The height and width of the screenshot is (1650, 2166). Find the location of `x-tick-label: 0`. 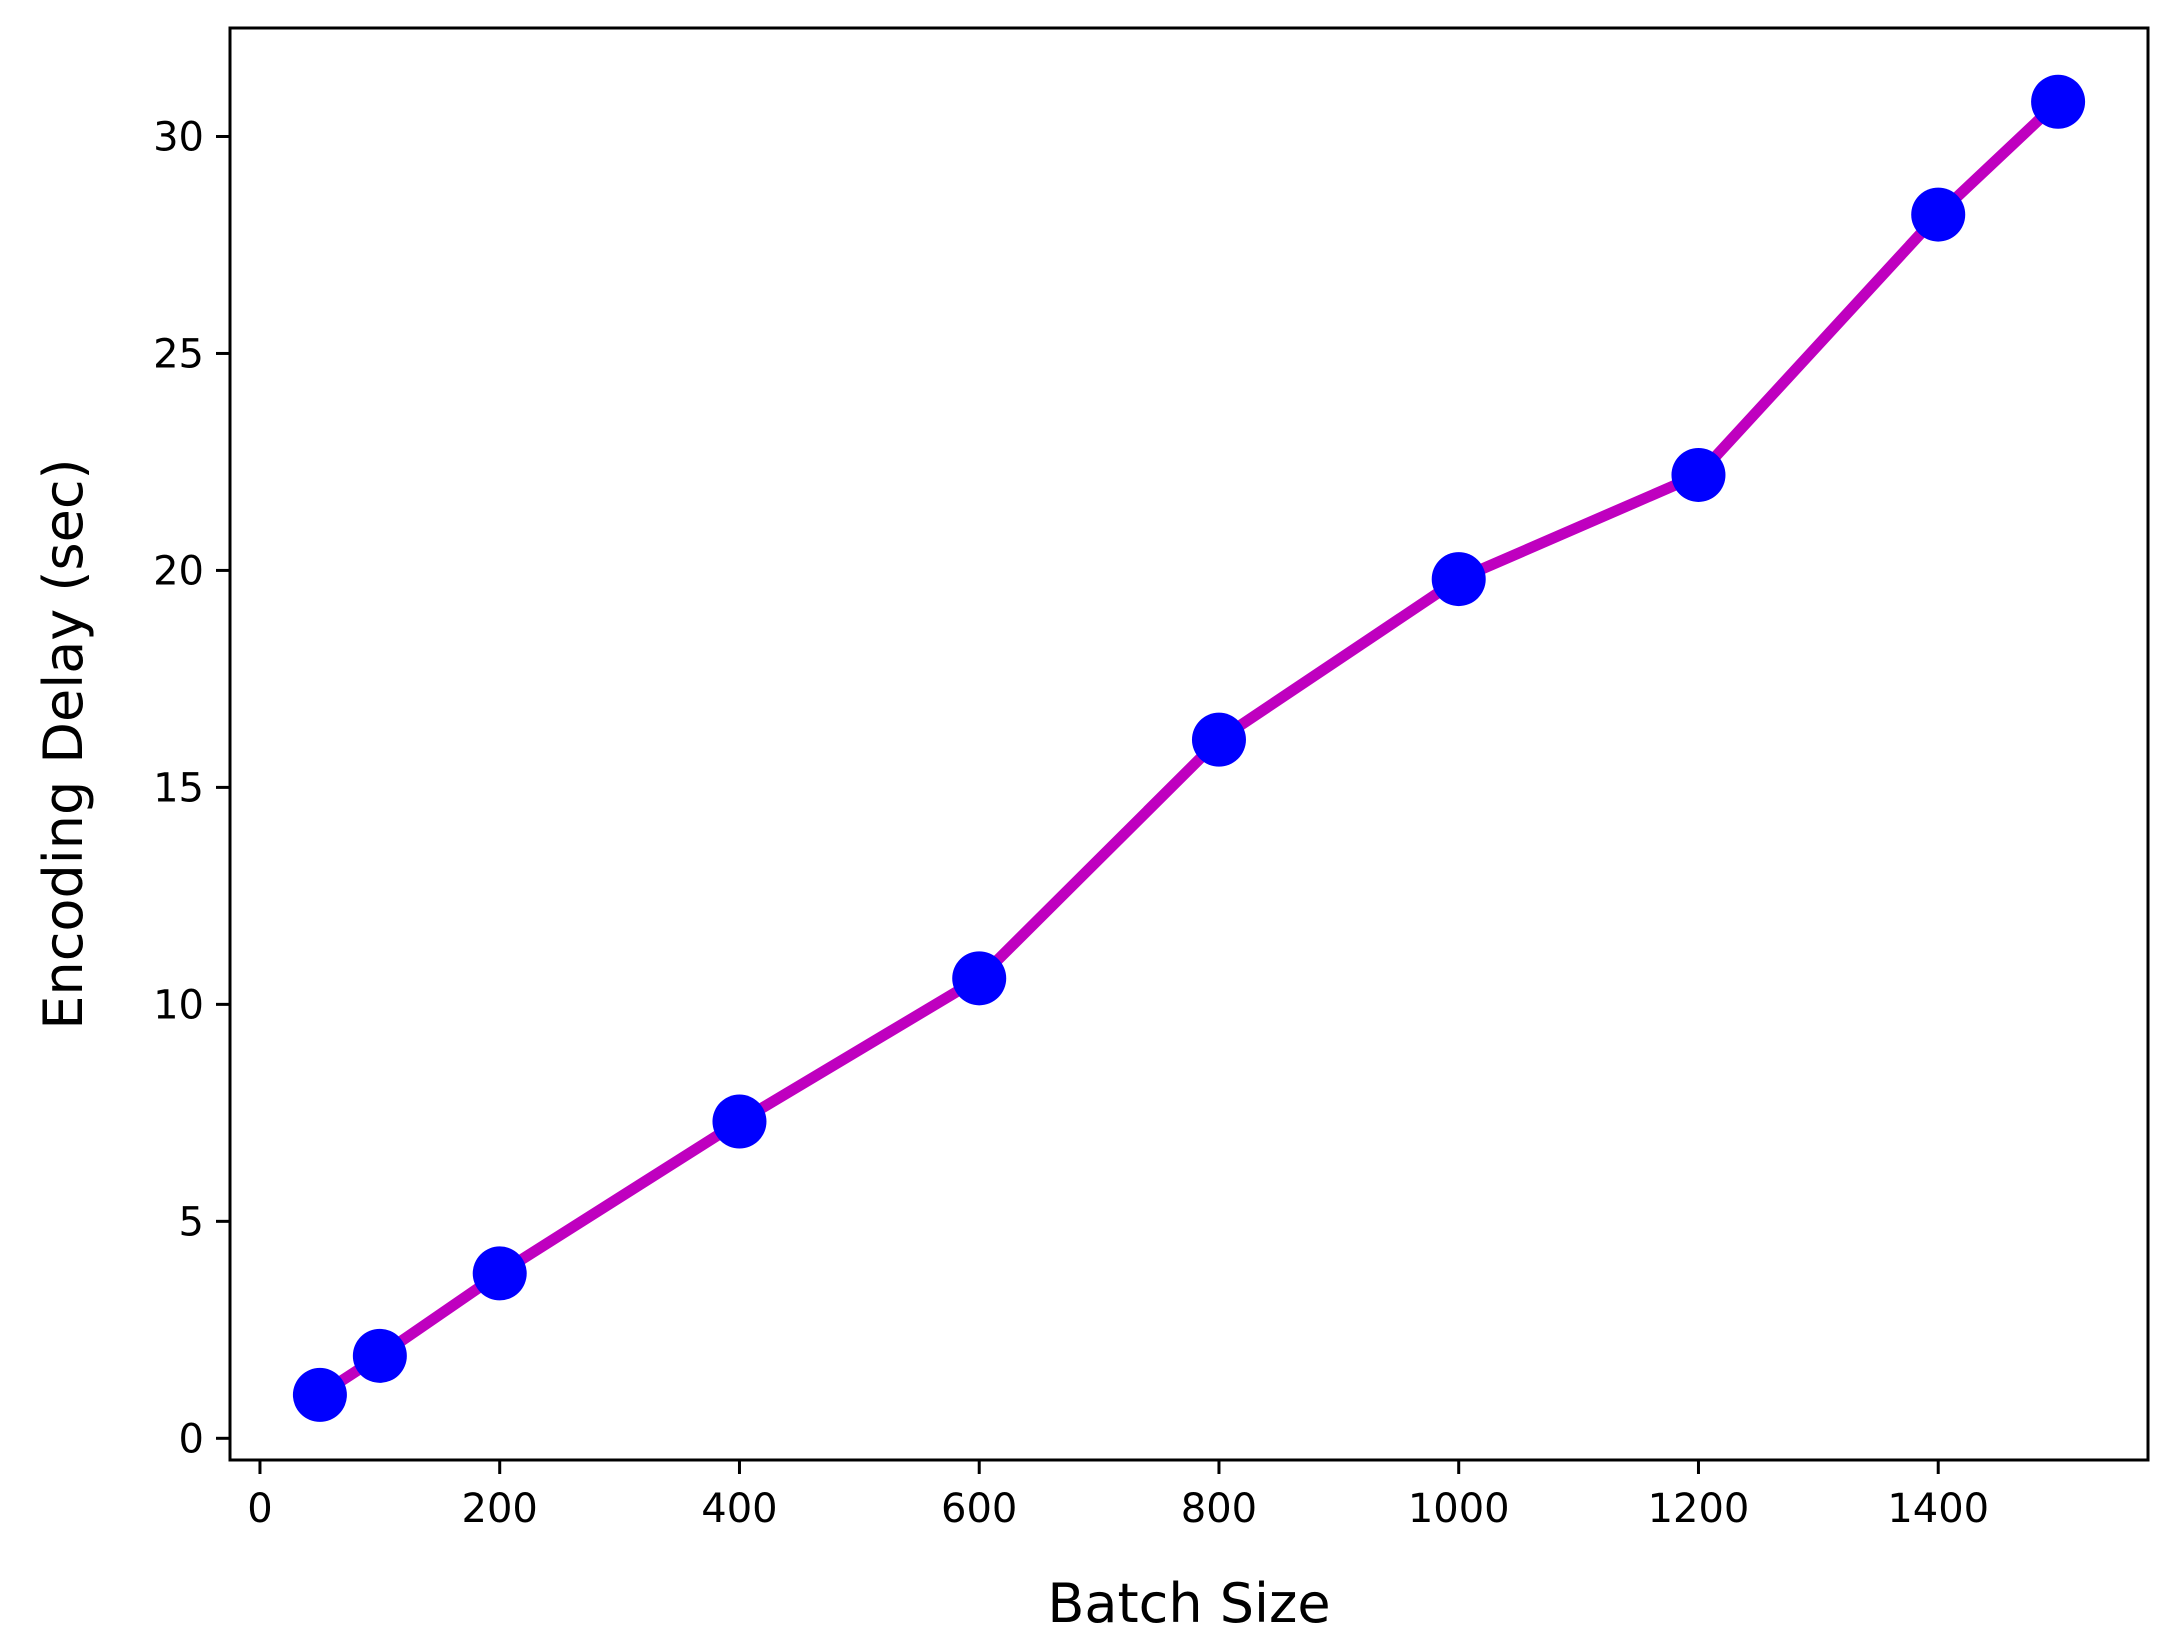

x-tick-label: 0 is located at coordinates (259, 1509).